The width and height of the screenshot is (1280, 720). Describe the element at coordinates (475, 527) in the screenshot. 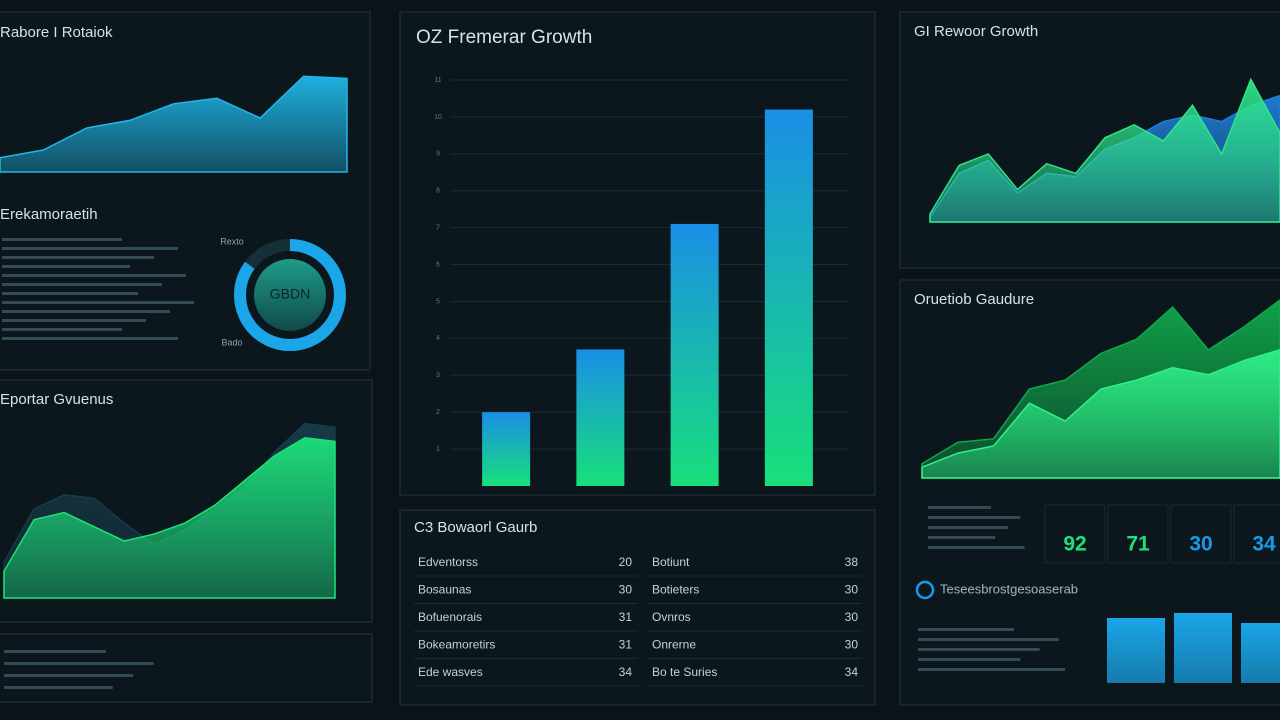

I see `panel-title: C3 Bowaorl Gaurb` at that location.